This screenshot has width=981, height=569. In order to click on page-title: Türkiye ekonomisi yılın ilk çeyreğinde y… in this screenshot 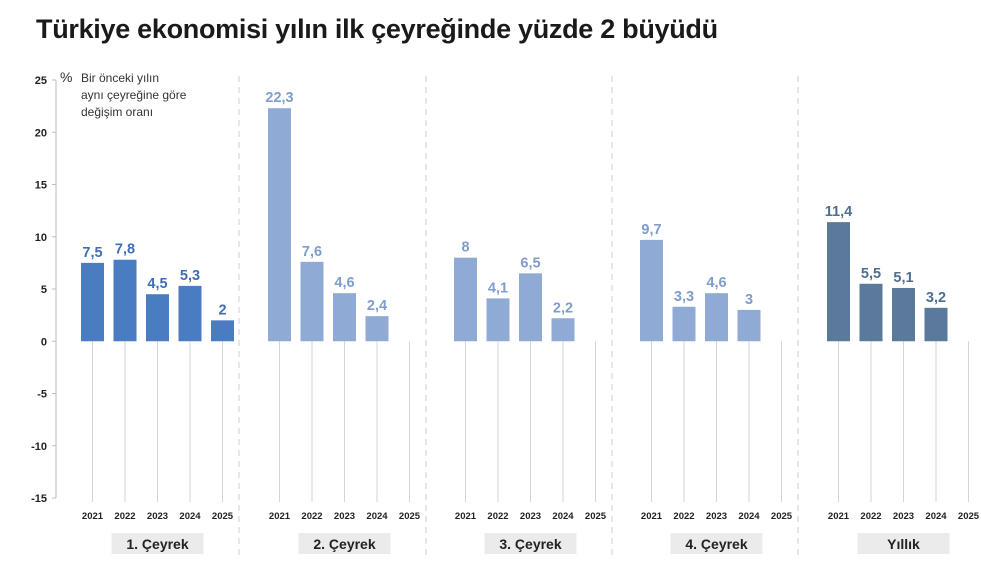, I will do `click(377, 29)`.